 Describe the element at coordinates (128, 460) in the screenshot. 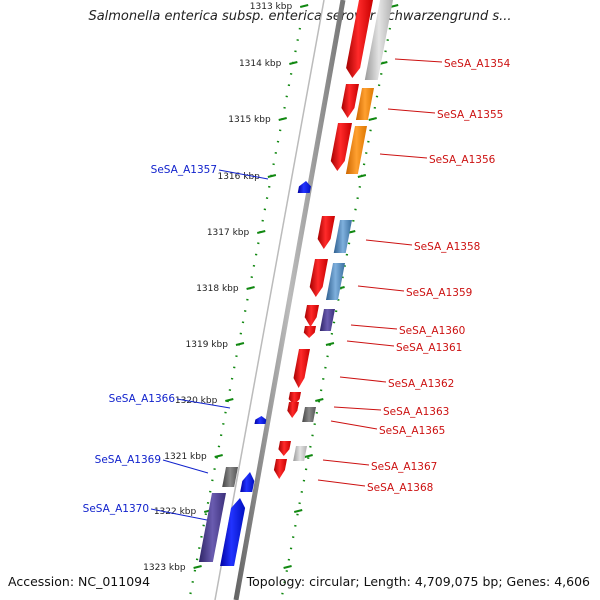

I see `gene-label-sesa-a1369: SeSA_A1369` at that location.